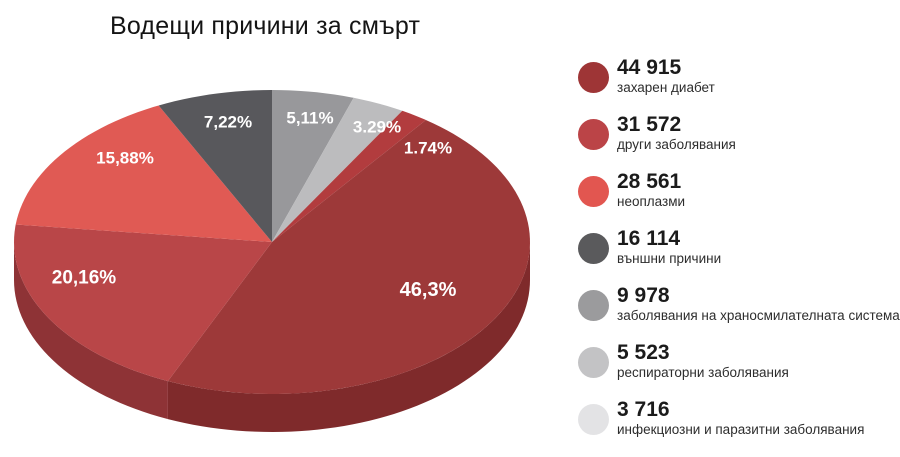 The width and height of the screenshot is (900, 457). Describe the element at coordinates (738, 76) in the screenshot. I see `legend-item: 44 915 захарен диабет` at that location.